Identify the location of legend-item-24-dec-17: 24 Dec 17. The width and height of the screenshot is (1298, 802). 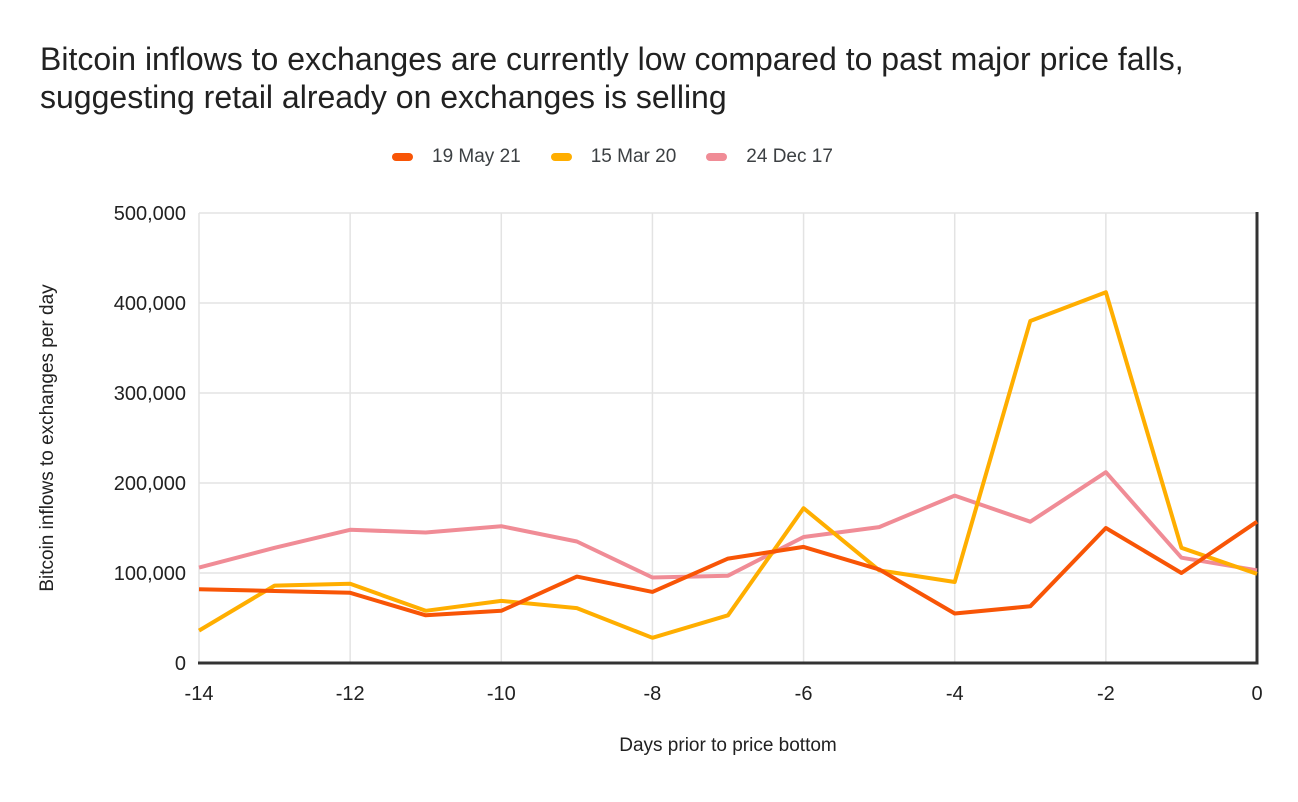
(769, 157).